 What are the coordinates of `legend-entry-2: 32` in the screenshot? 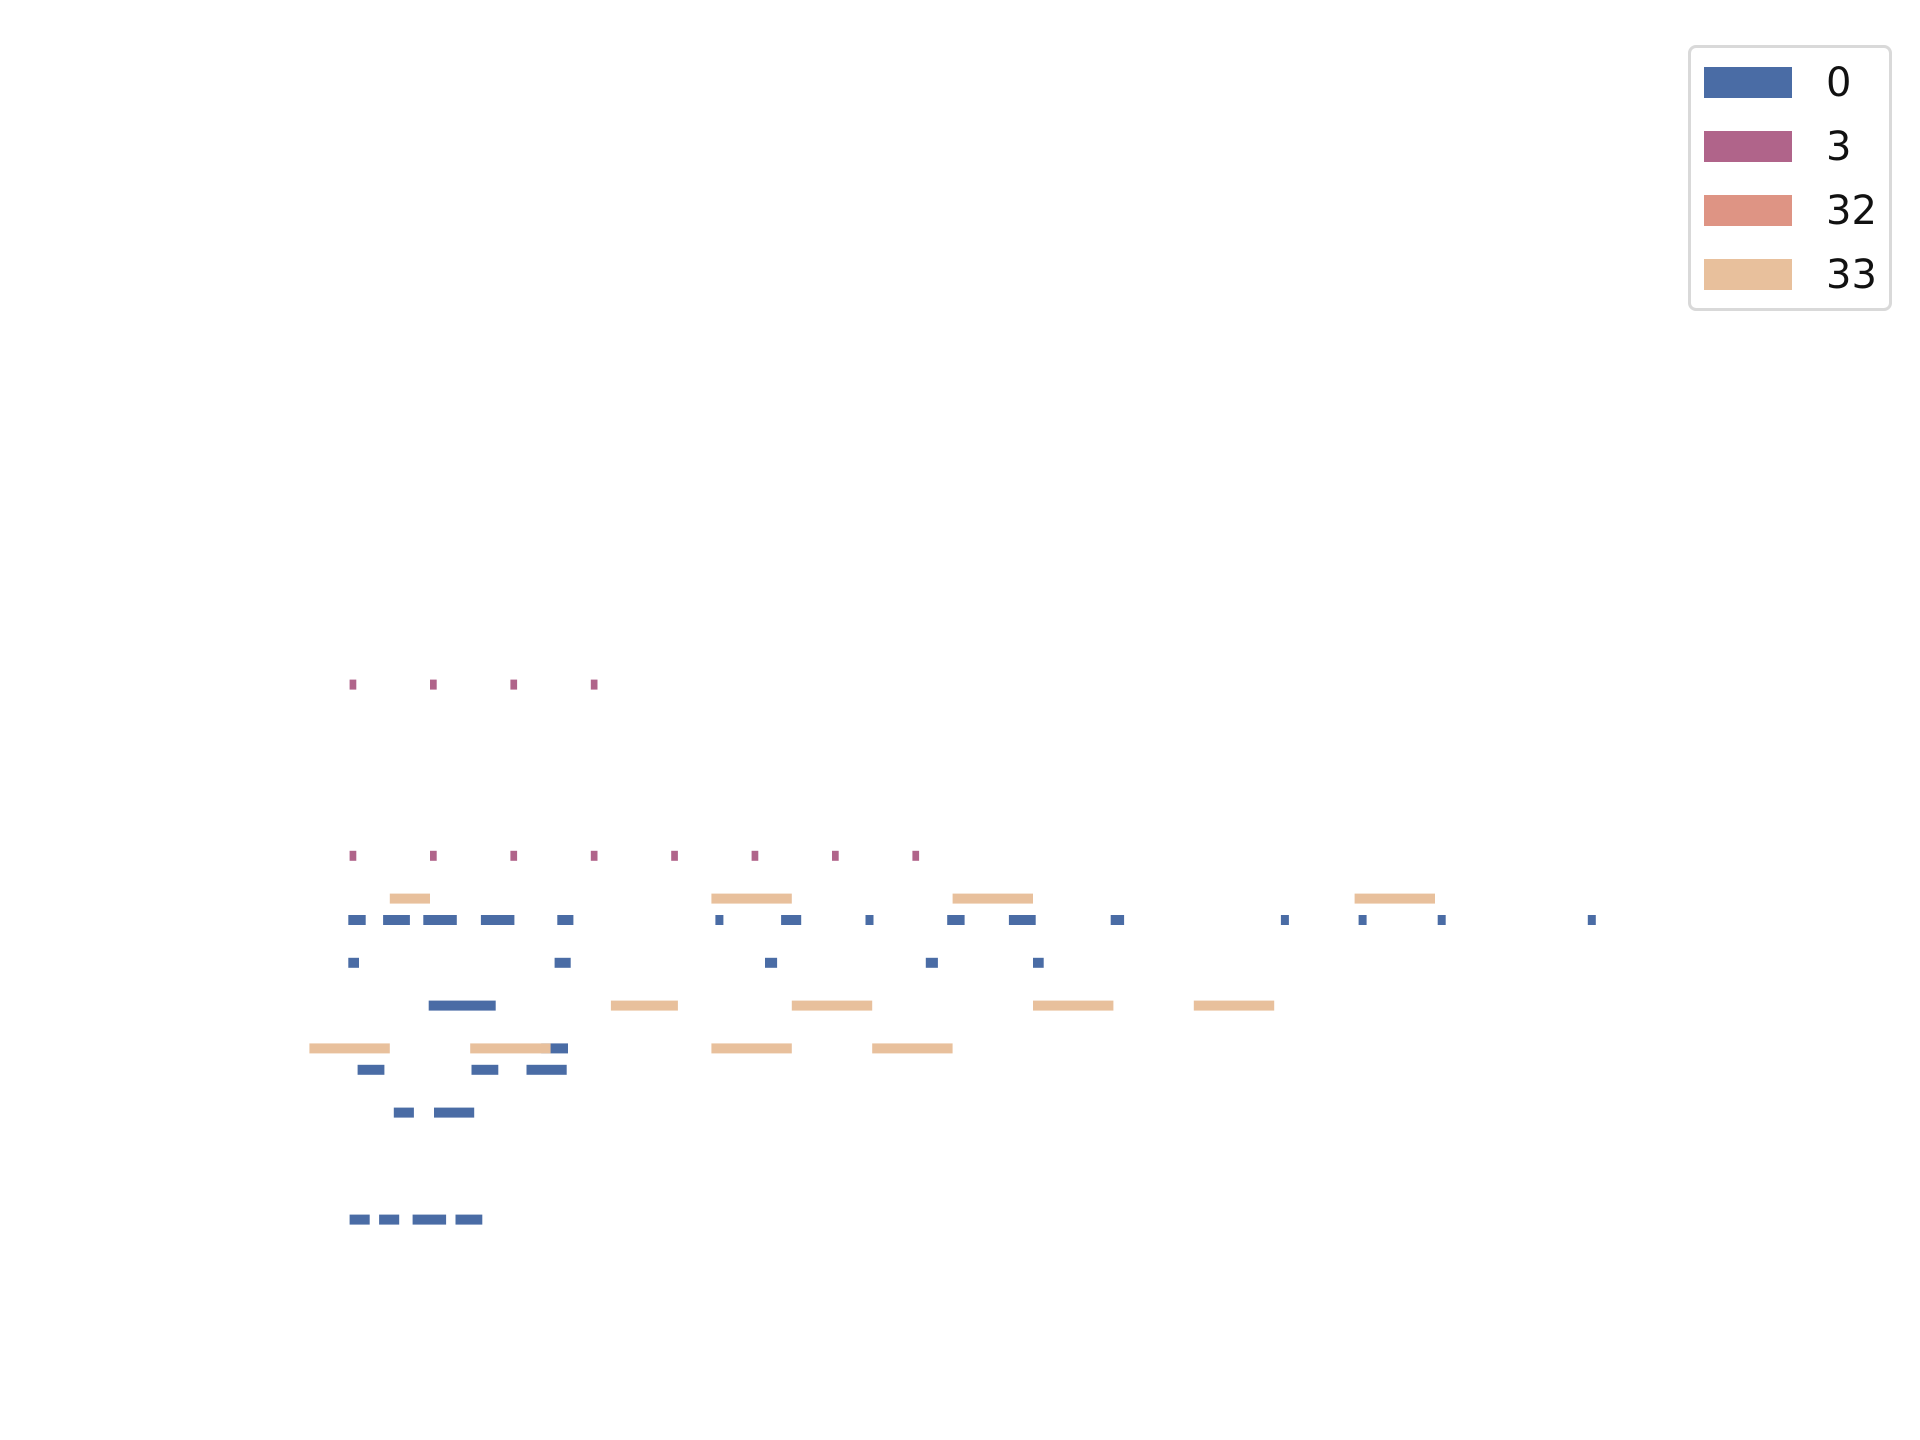 It's located at (1796, 211).